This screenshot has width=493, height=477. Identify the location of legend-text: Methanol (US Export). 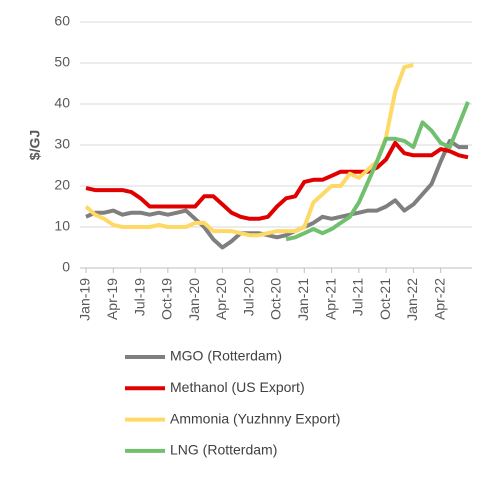
(237, 387).